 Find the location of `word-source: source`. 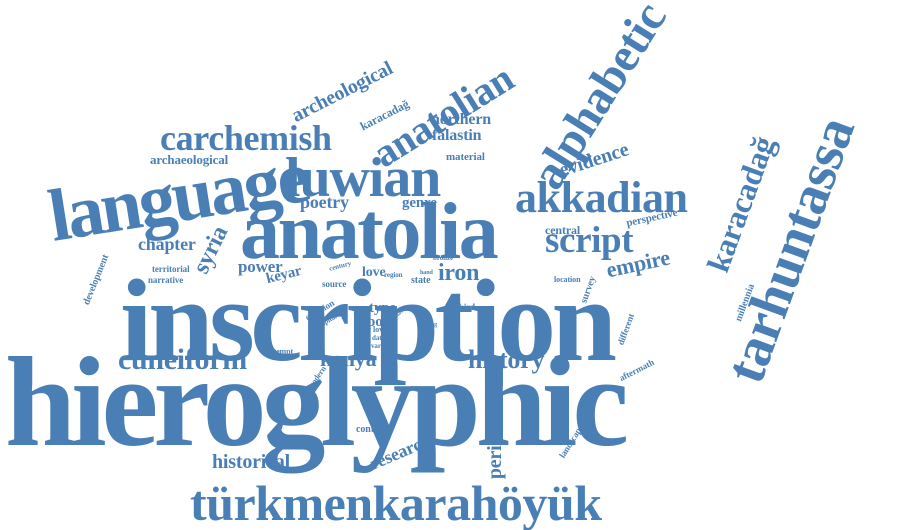

word-source: source is located at coordinates (334, 284).